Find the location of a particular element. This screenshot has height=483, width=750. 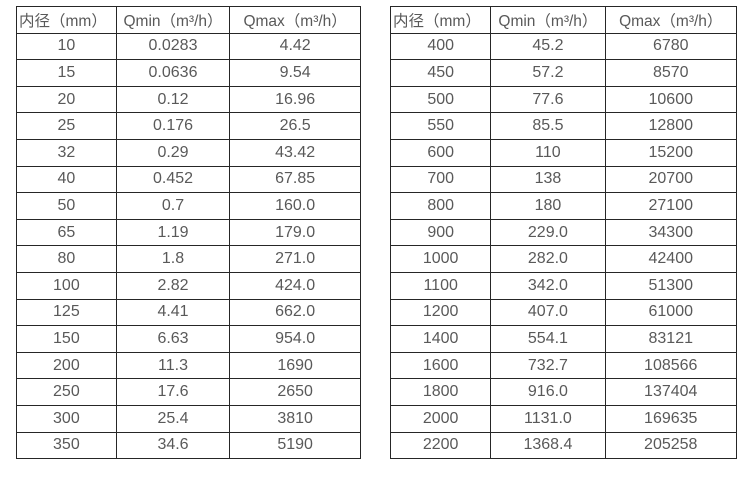

table-cell: 1.19 is located at coordinates (173, 232).